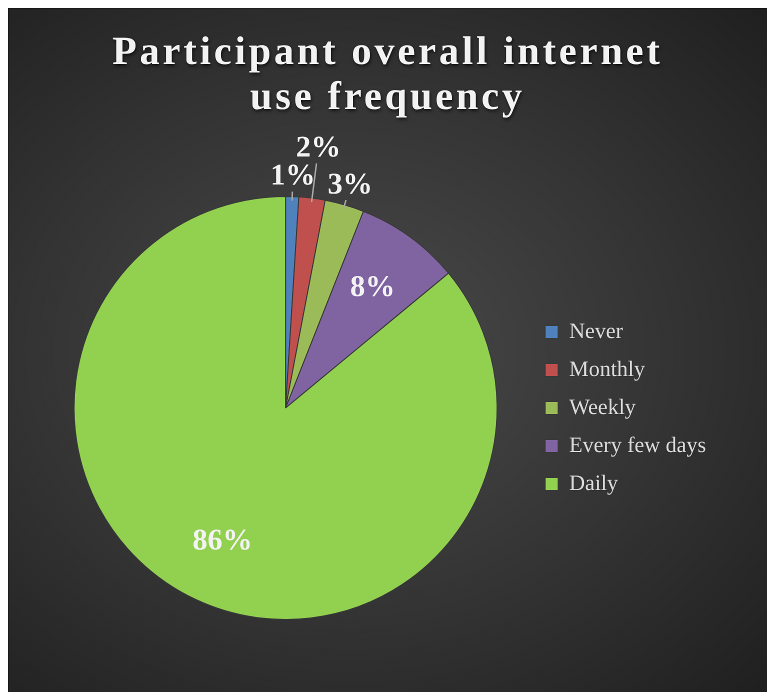 The width and height of the screenshot is (767, 692). What do you see at coordinates (607, 368) in the screenshot?
I see `legend-label: Monthly` at bounding box center [607, 368].